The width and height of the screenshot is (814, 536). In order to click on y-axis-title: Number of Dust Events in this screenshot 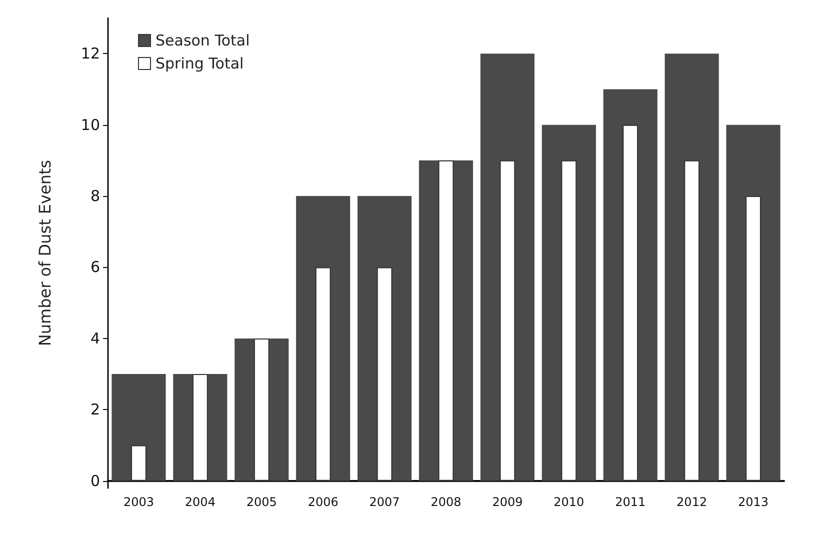, I will do `click(45, 253)`.